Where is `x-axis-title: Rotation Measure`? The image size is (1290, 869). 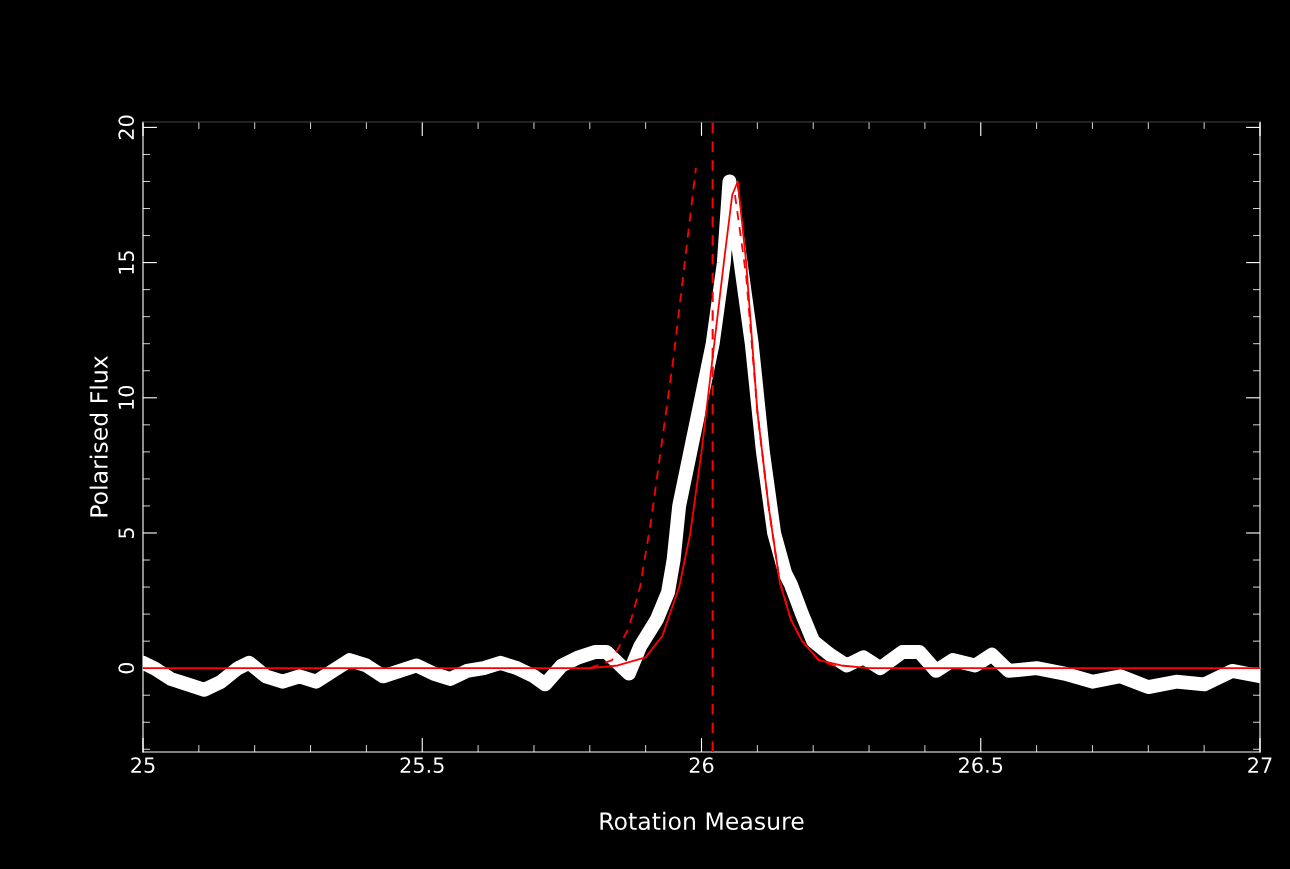 x-axis-title: Rotation Measure is located at coordinates (702, 821).